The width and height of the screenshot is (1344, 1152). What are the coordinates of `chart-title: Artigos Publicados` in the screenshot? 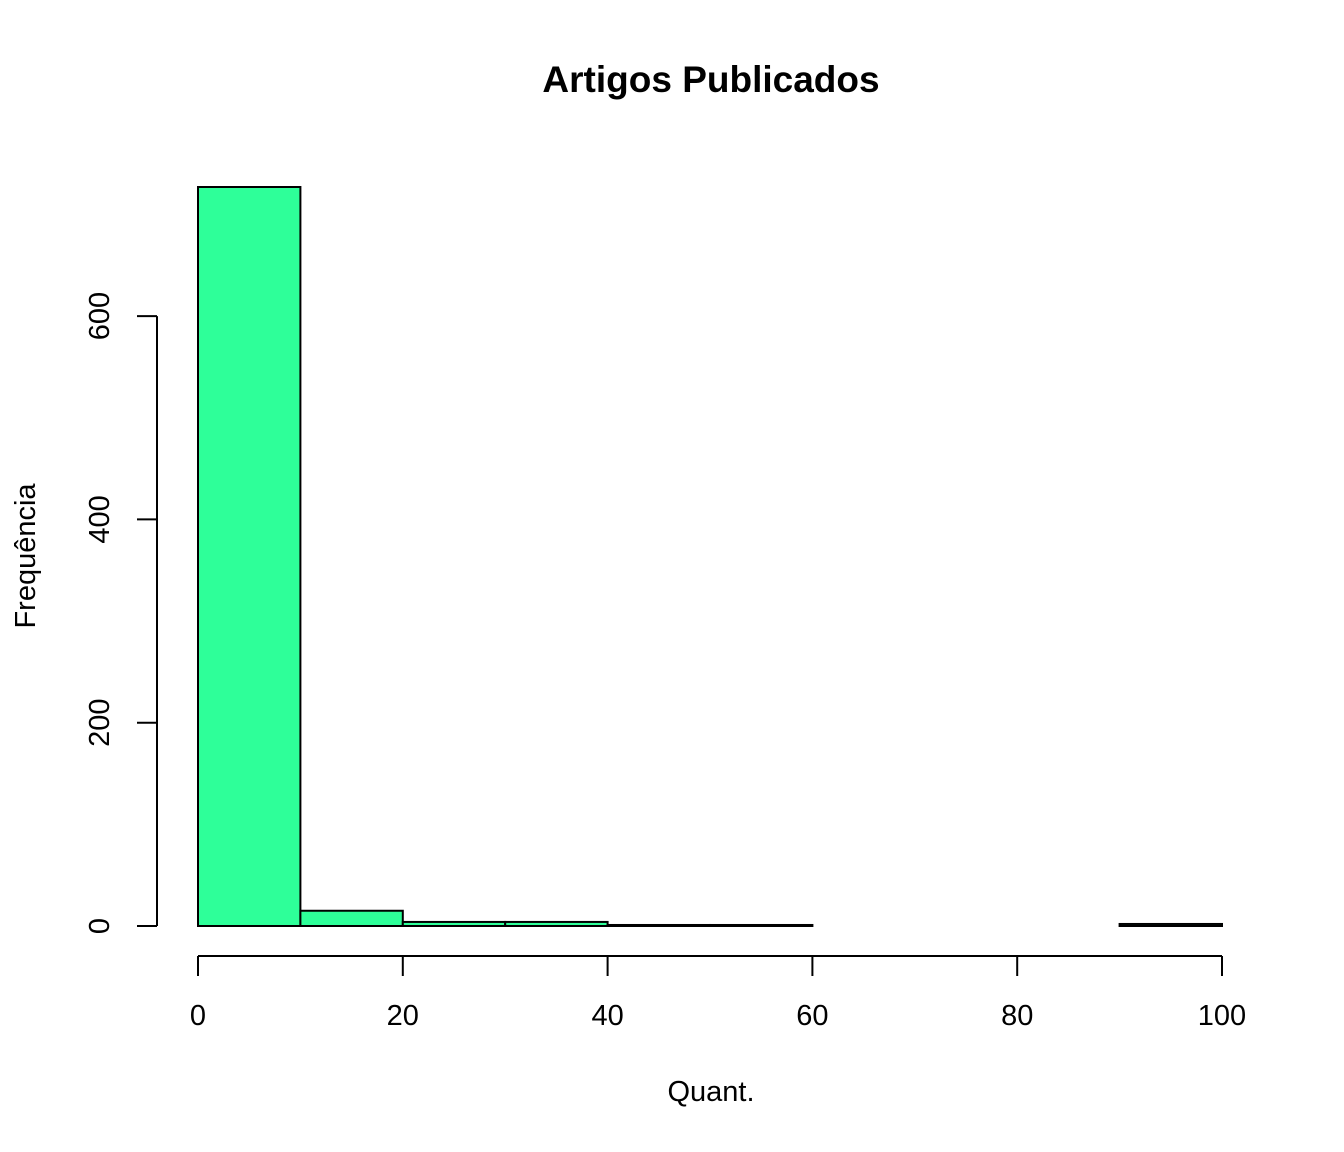 It's located at (710, 79).